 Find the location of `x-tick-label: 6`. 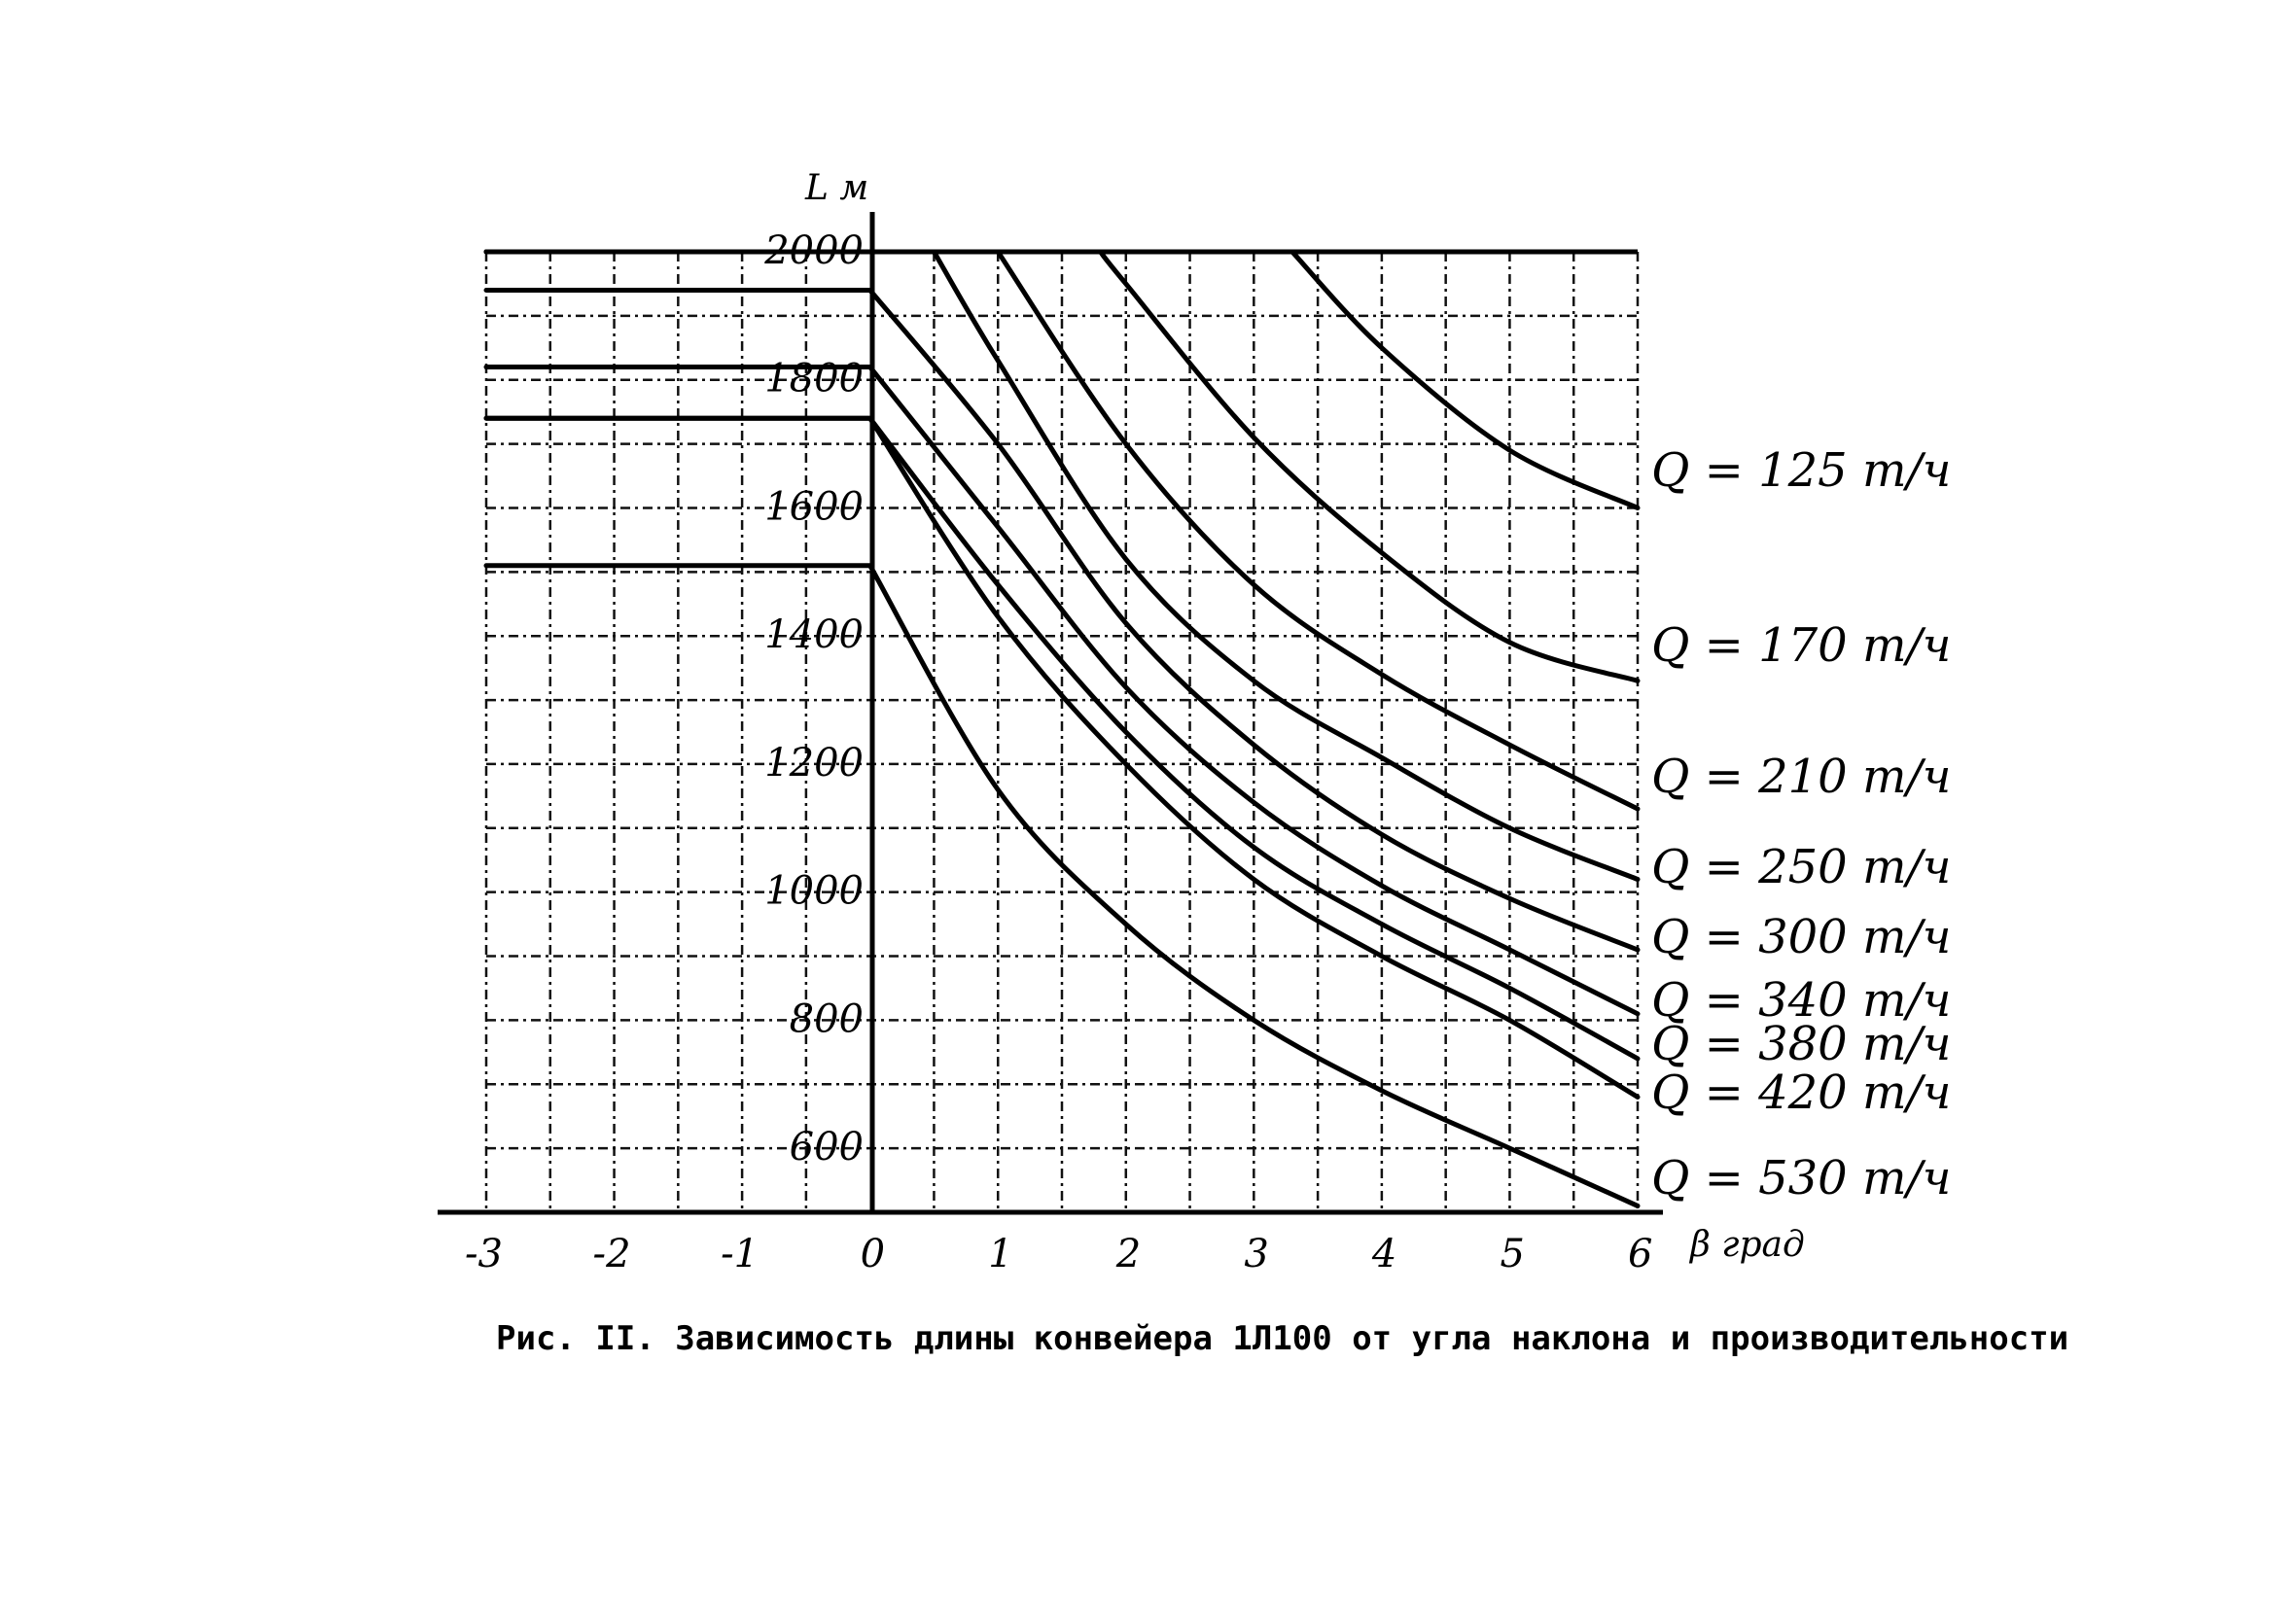

x-tick-label: 6 is located at coordinates (1640, 1254).